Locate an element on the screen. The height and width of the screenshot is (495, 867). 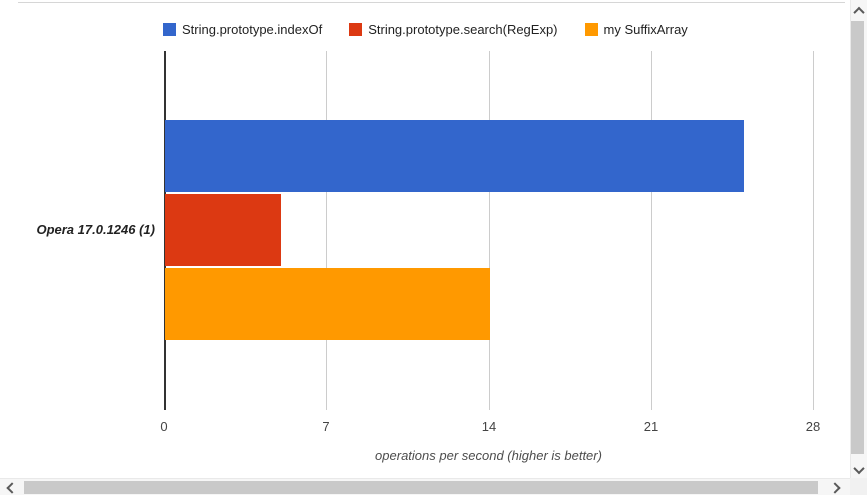
x-tick-label: 7 is located at coordinates (326, 426).